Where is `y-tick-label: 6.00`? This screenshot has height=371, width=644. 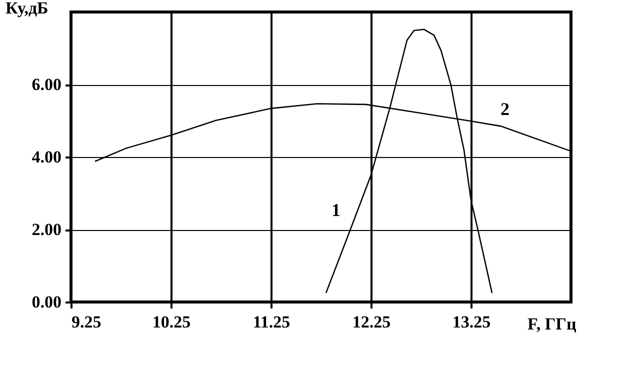 y-tick-label: 6.00 is located at coordinates (47, 84).